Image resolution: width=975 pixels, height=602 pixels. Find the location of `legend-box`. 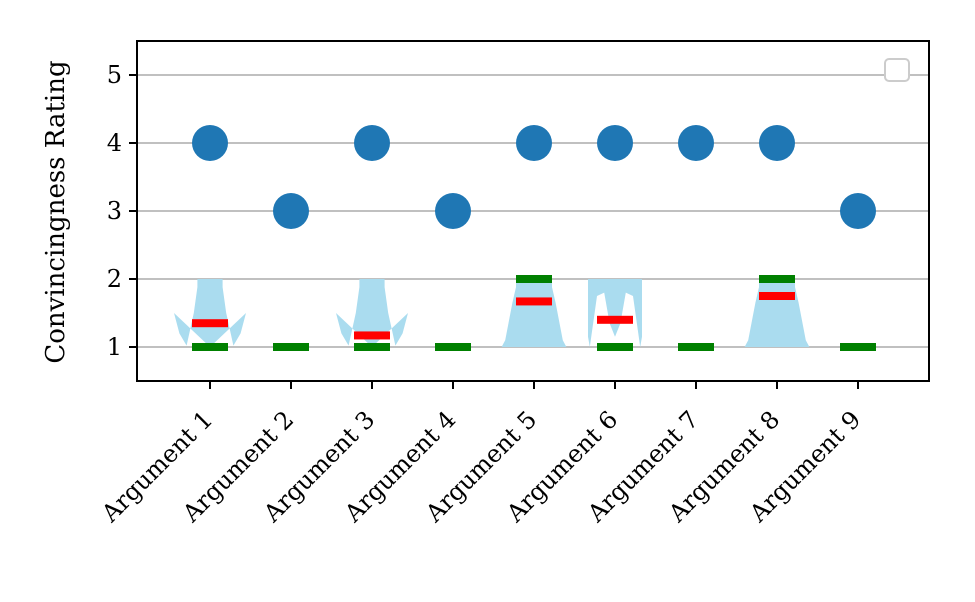

legend-box is located at coordinates (897, 70).